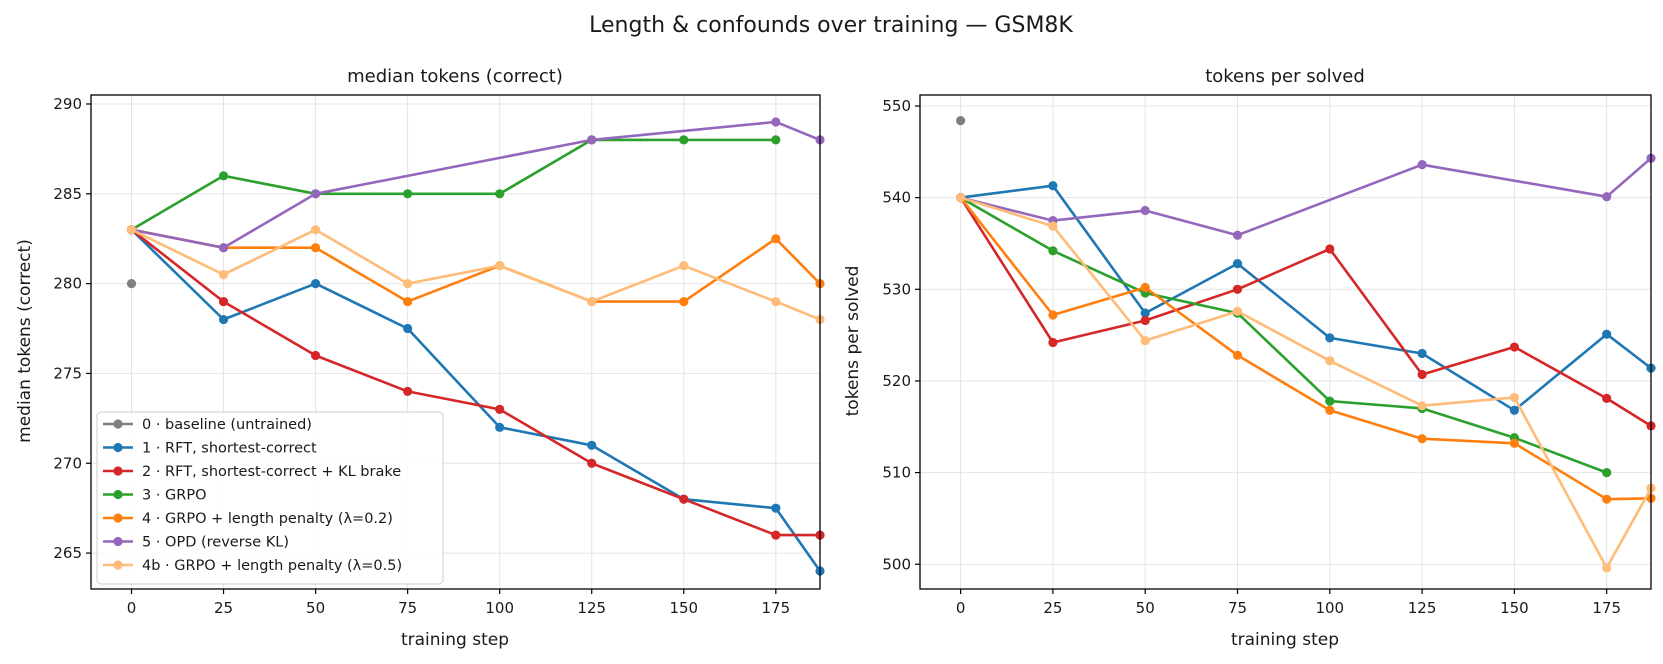 The width and height of the screenshot is (1663, 664). What do you see at coordinates (455, 76) in the screenshot?
I see `chart-title: median tokens (correct)` at bounding box center [455, 76].